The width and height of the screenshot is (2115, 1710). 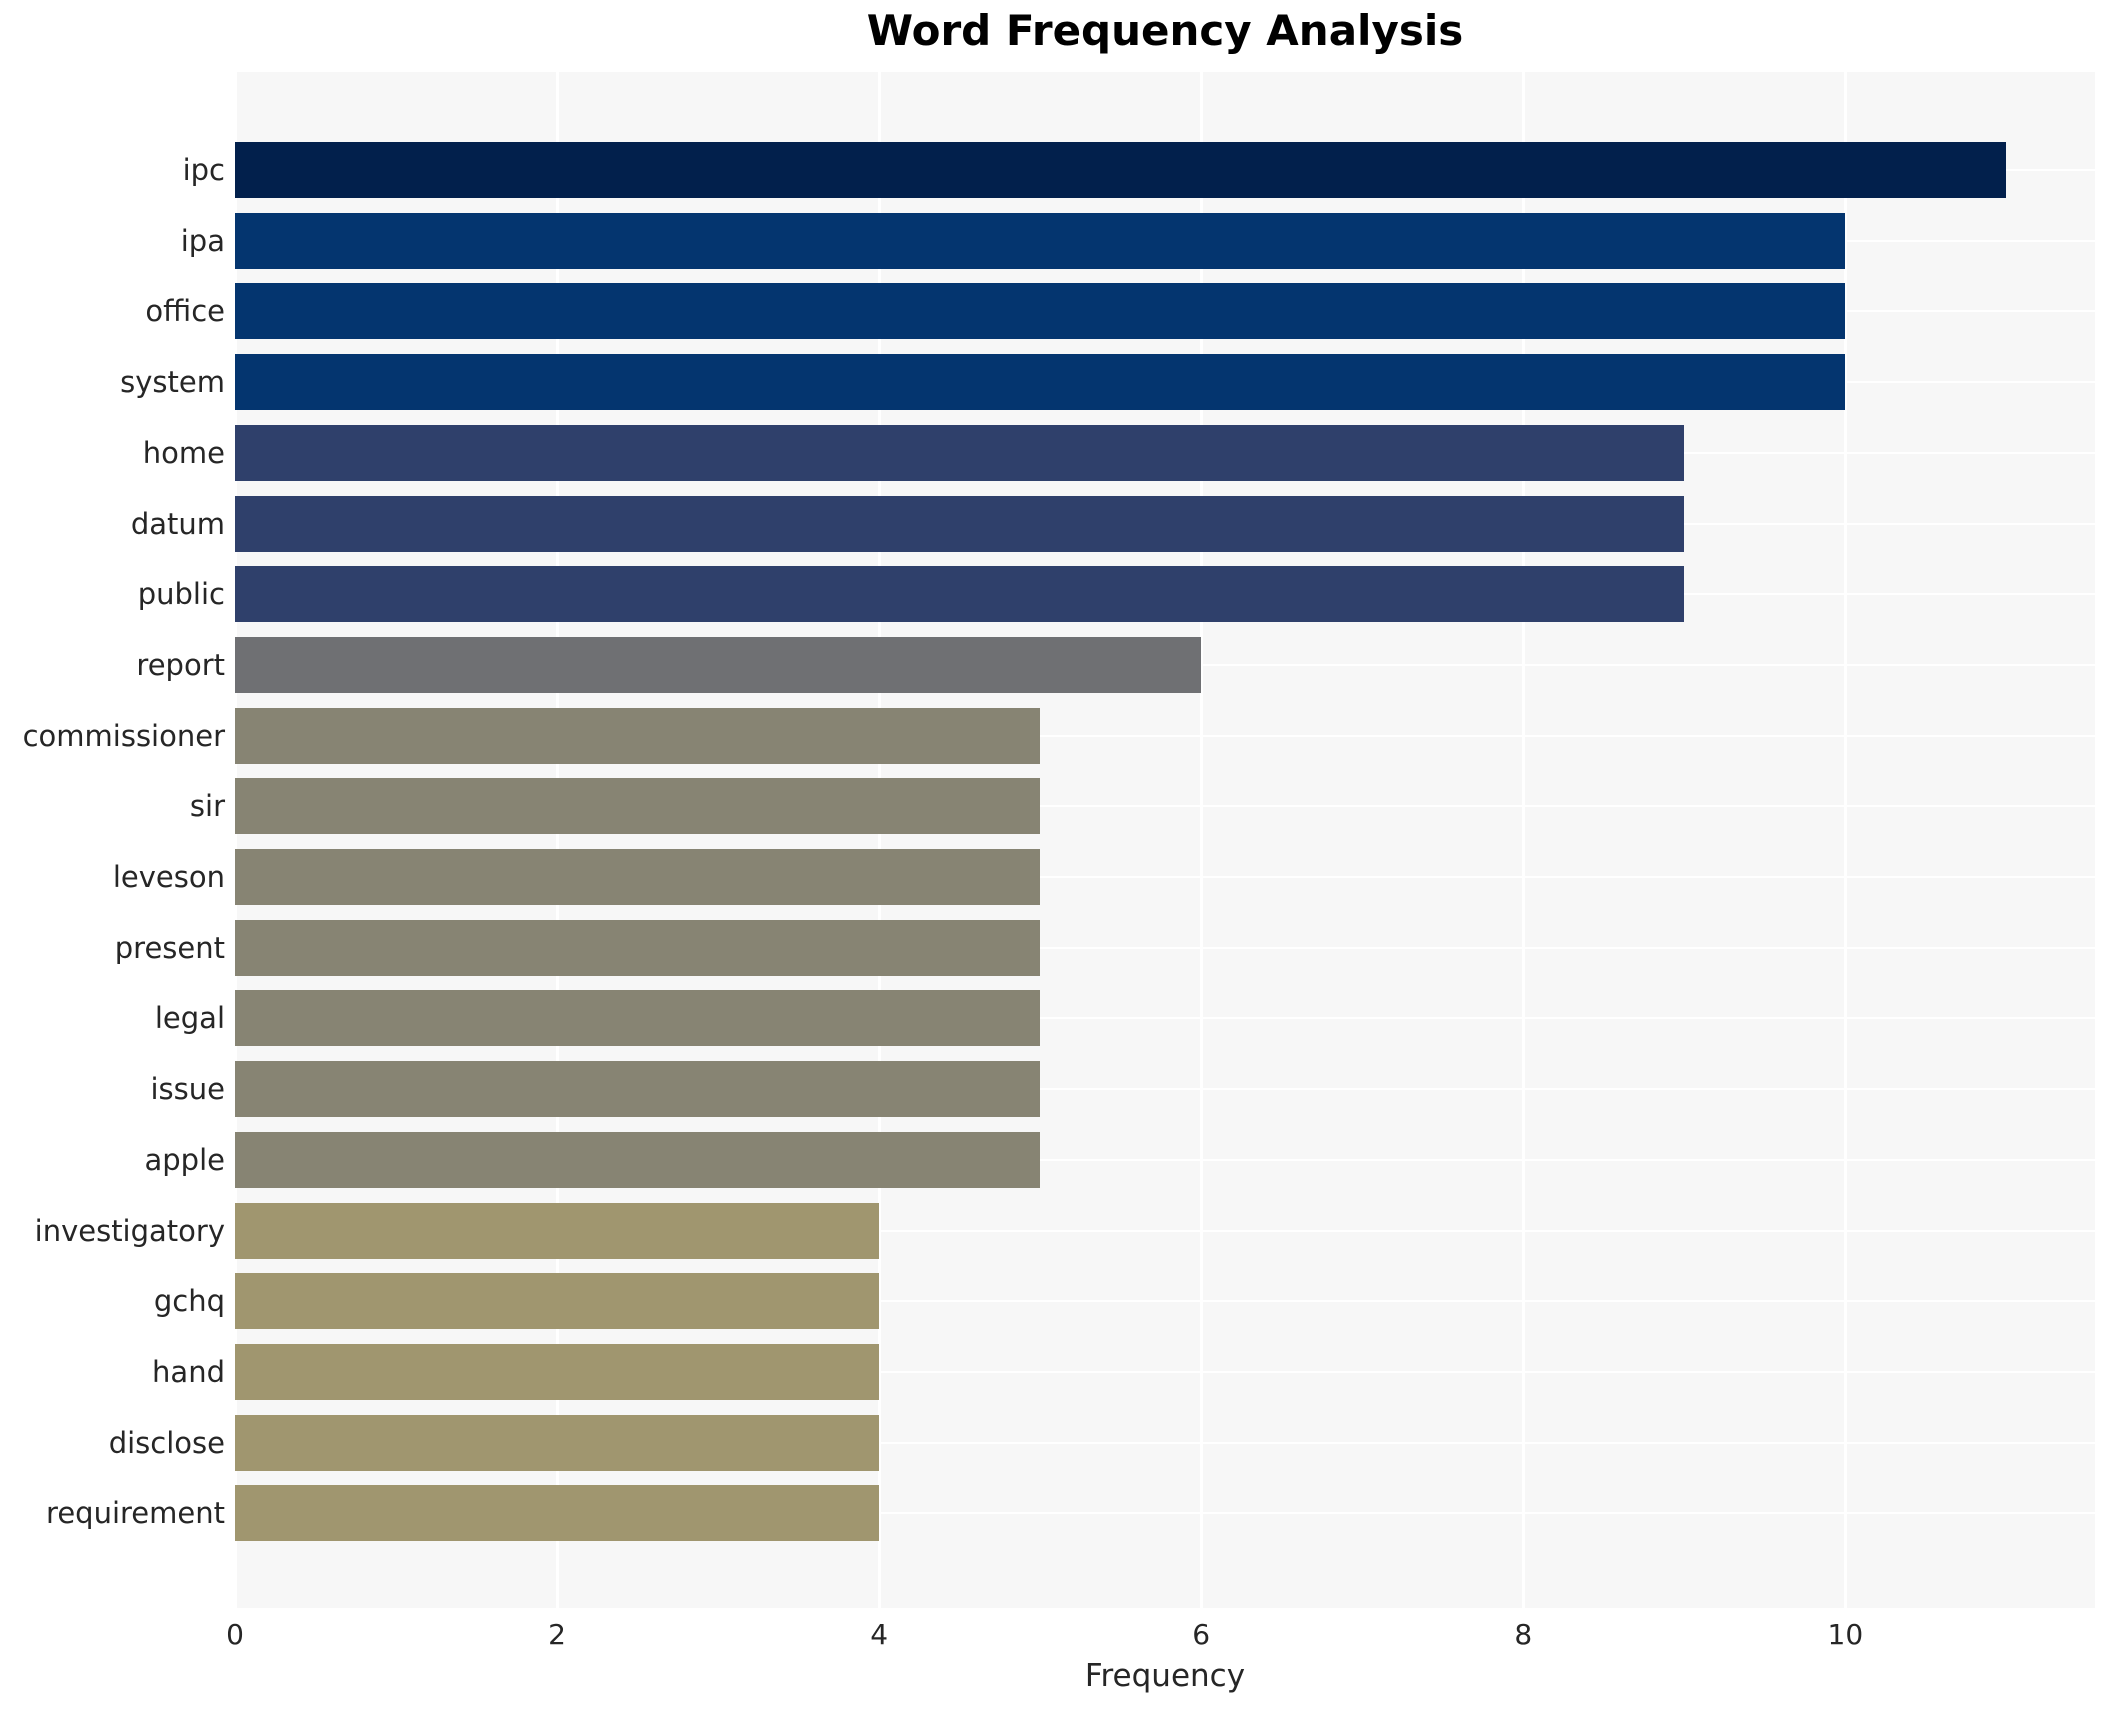 What do you see at coordinates (177, 523) in the screenshot?
I see `y-tick-label-datum: datum` at bounding box center [177, 523].